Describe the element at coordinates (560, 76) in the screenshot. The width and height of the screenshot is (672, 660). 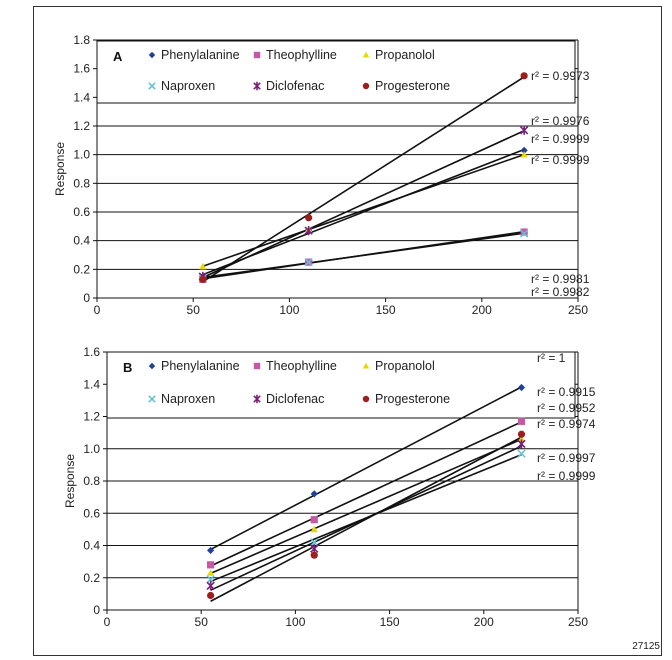
I see `r2-label: r² = 0.9973` at that location.